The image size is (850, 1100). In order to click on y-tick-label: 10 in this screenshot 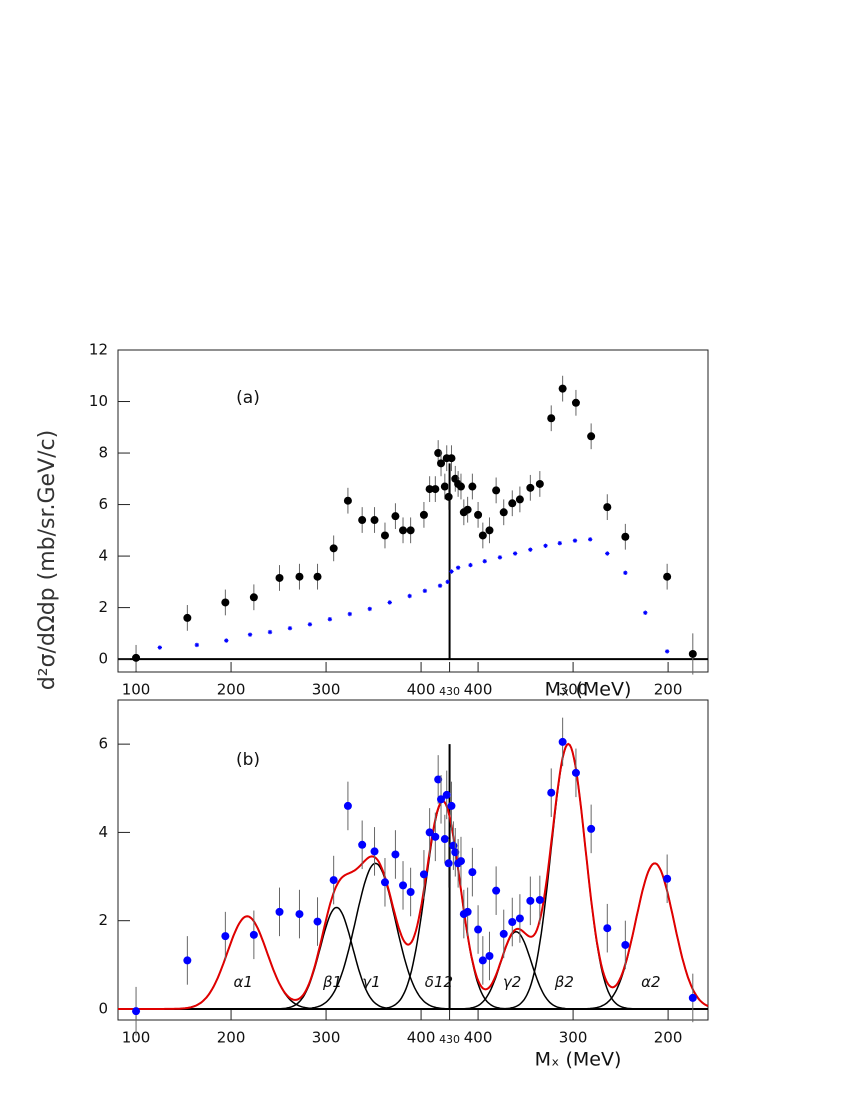, I will do `click(98, 401)`.